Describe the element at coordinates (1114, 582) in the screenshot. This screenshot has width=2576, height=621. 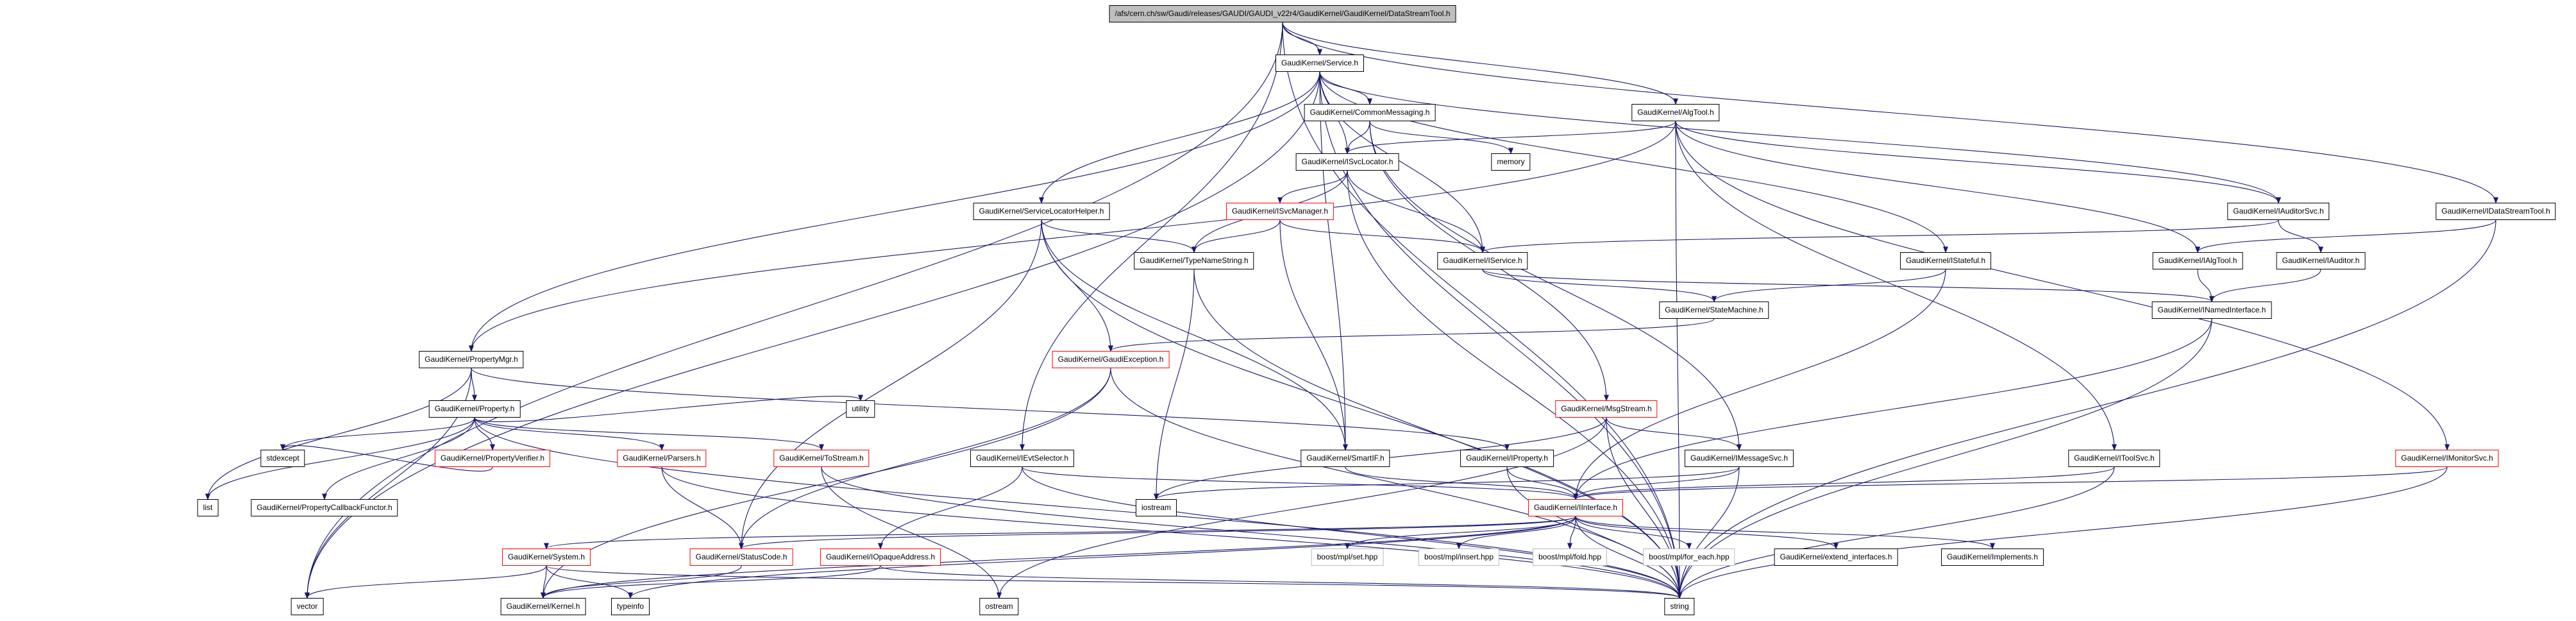
I see `edge-system-to-string` at that location.